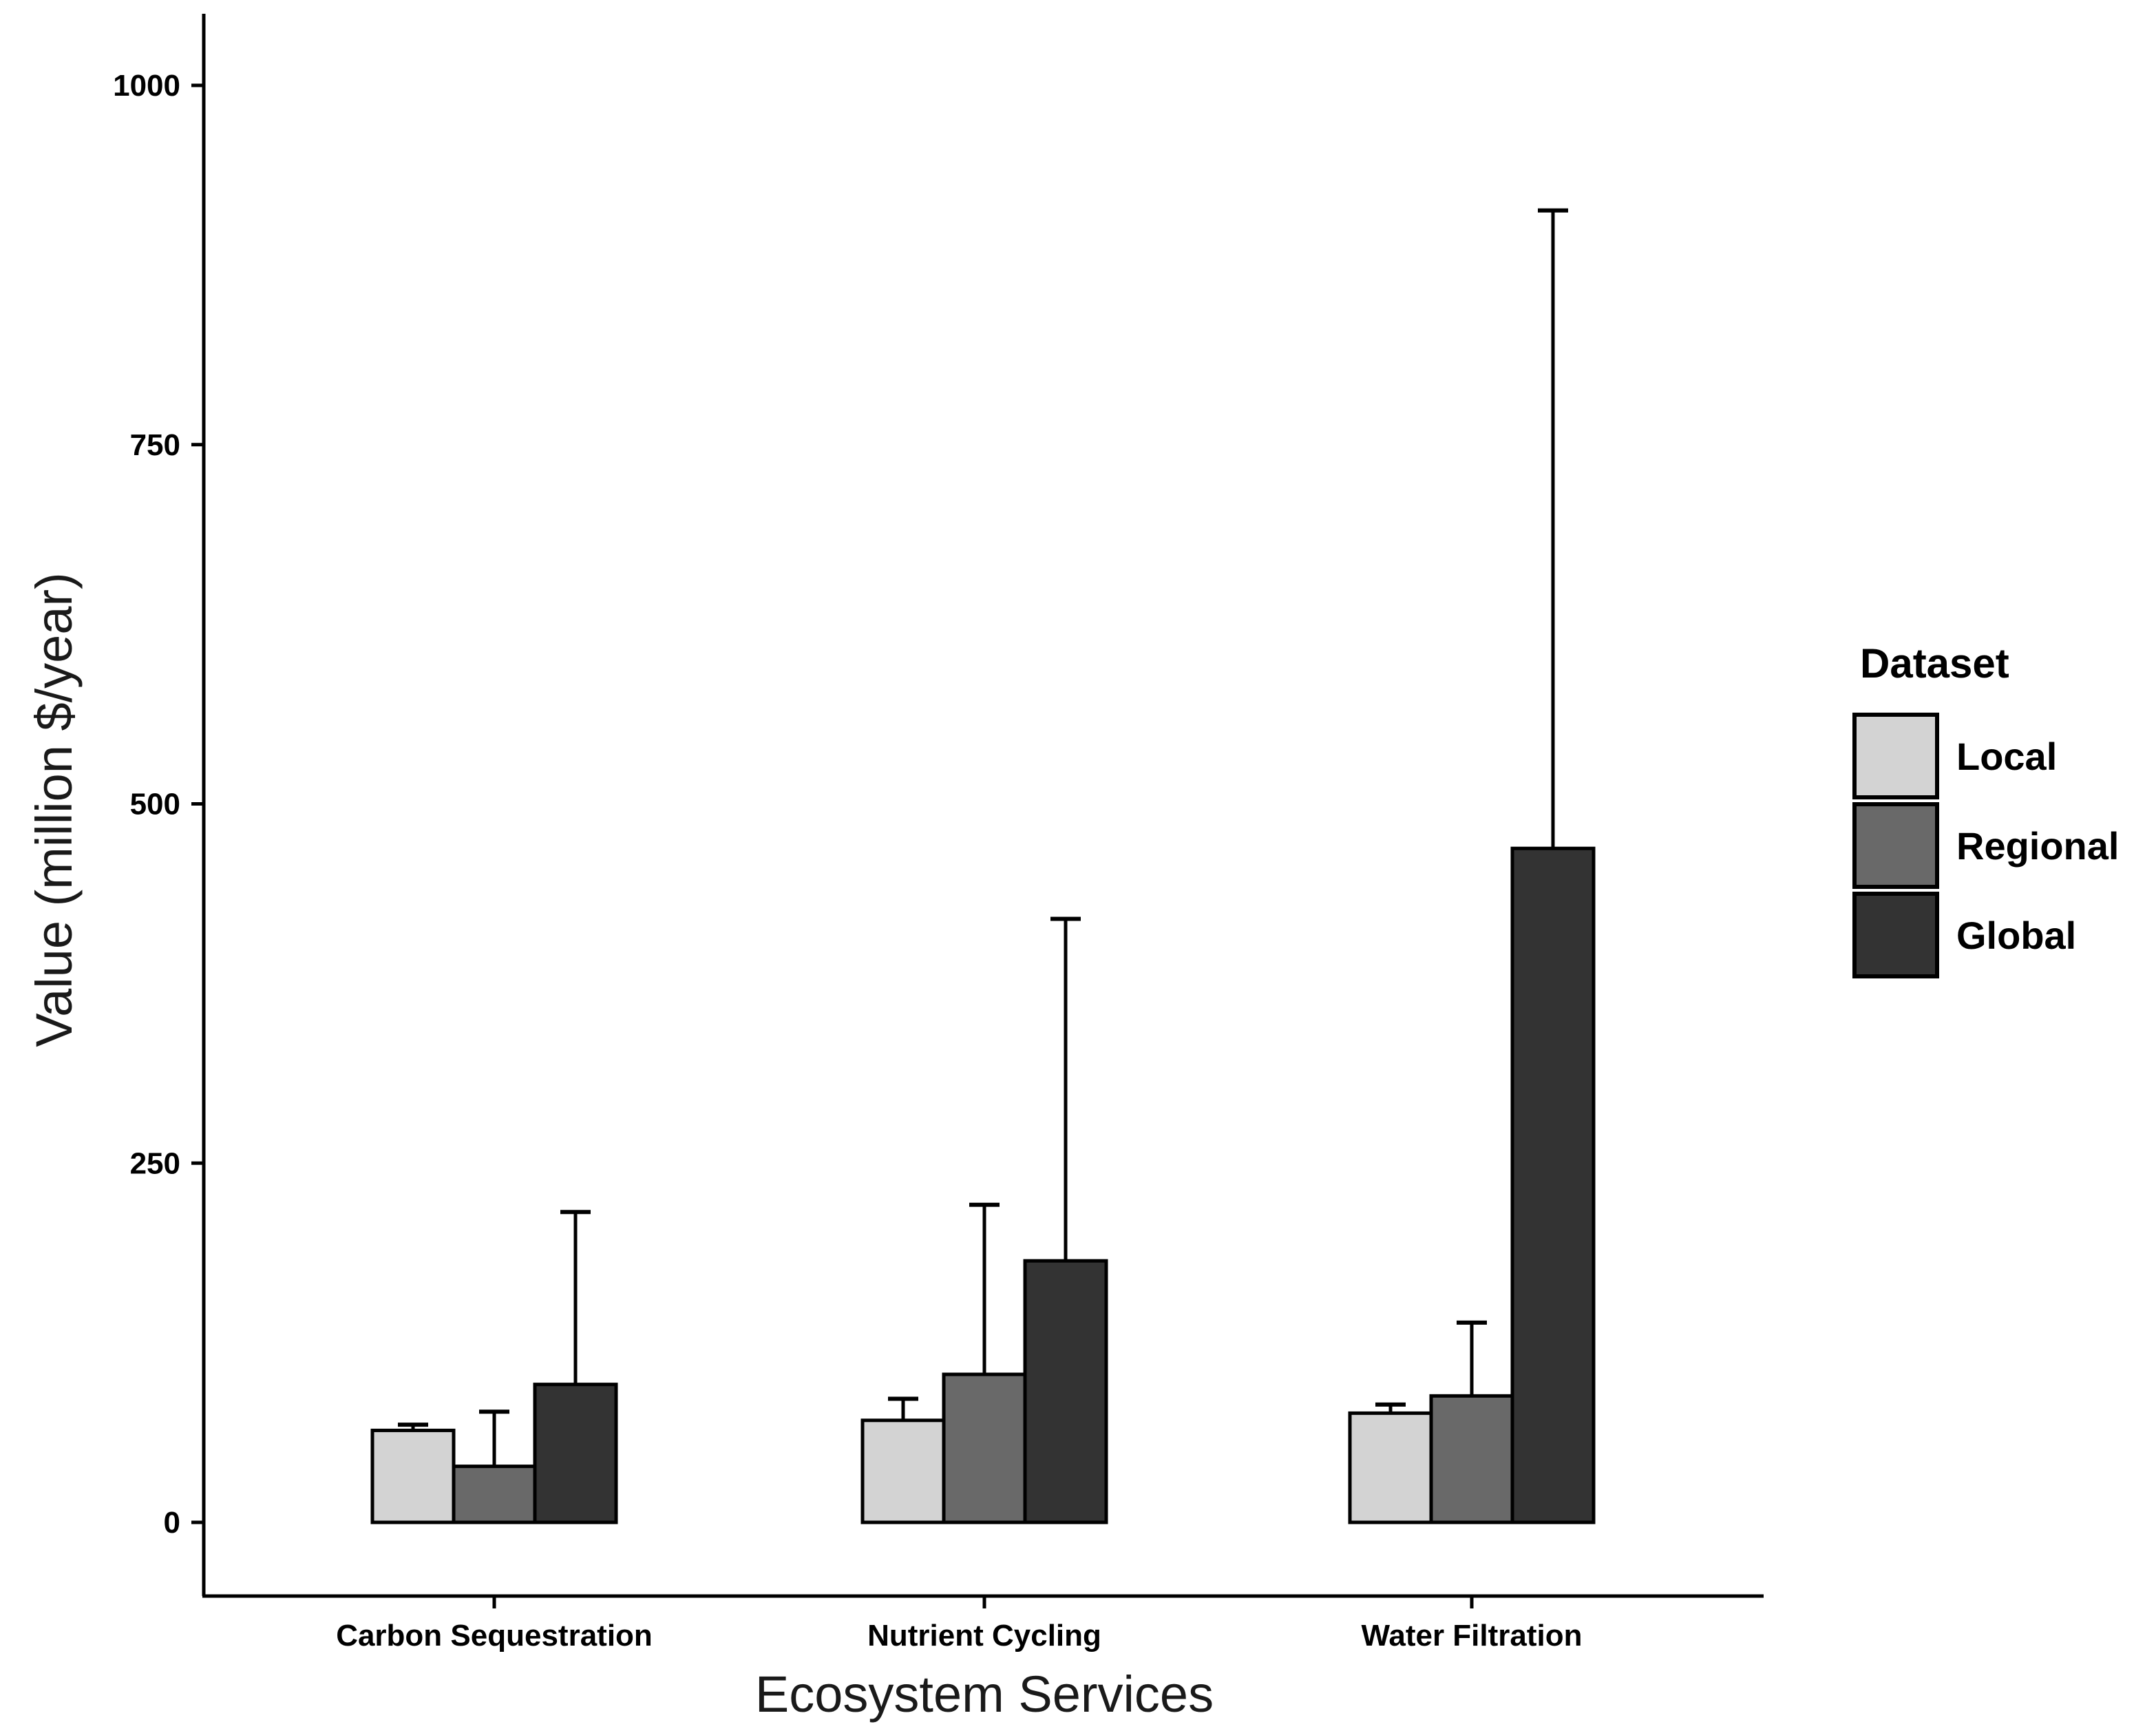 The image size is (2156, 1731). Describe the element at coordinates (172, 1523) in the screenshot. I see `y-tick-label: 0` at that location.